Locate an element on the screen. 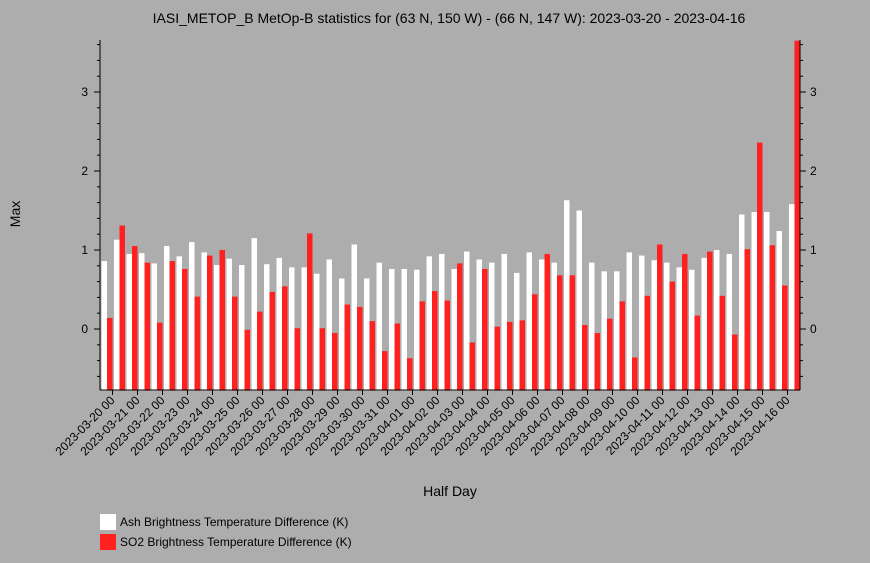 The height and width of the screenshot is (563, 870). y-tick-label-left: 3 is located at coordinates (84, 92).